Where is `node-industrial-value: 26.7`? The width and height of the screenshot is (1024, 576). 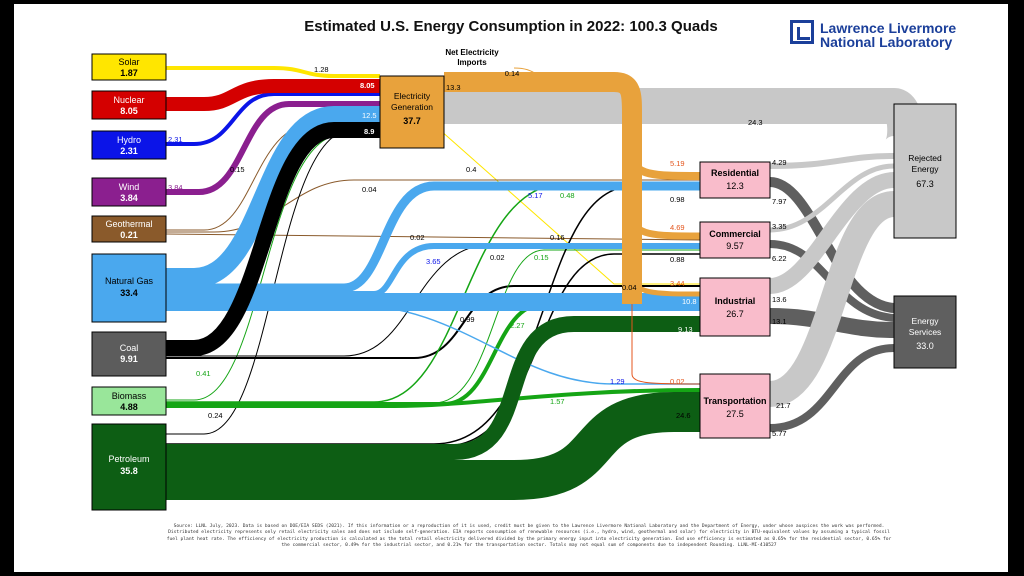
node-industrial-value: 26.7 is located at coordinates (735, 314).